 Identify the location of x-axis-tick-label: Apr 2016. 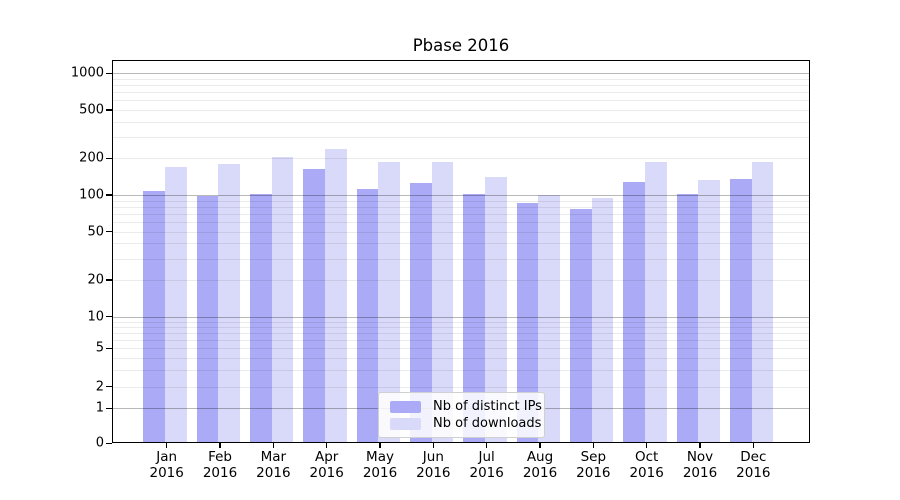
(326, 465).